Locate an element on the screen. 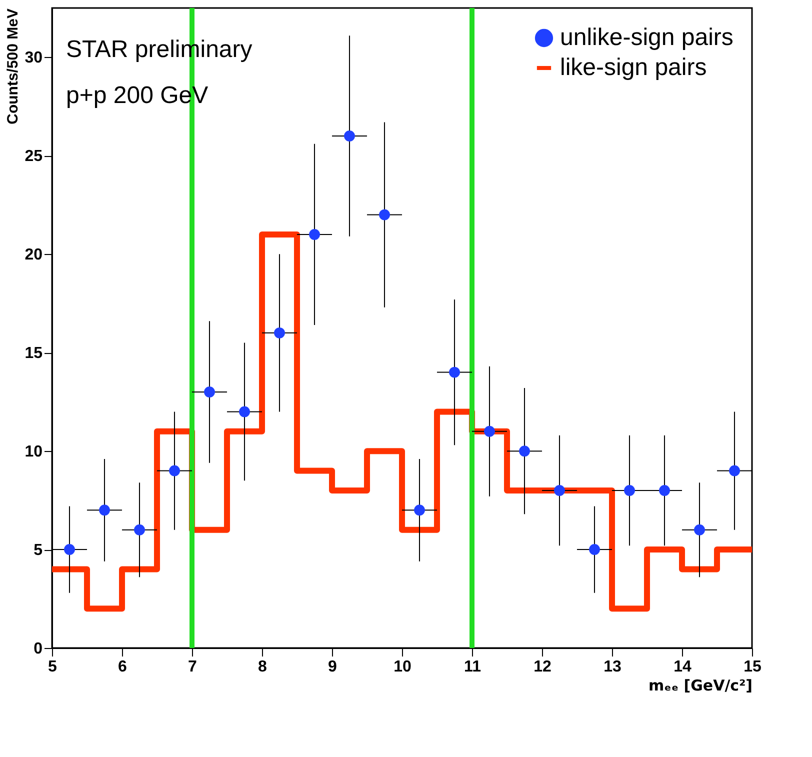  y-tick-label: 30 is located at coordinates (33, 58).